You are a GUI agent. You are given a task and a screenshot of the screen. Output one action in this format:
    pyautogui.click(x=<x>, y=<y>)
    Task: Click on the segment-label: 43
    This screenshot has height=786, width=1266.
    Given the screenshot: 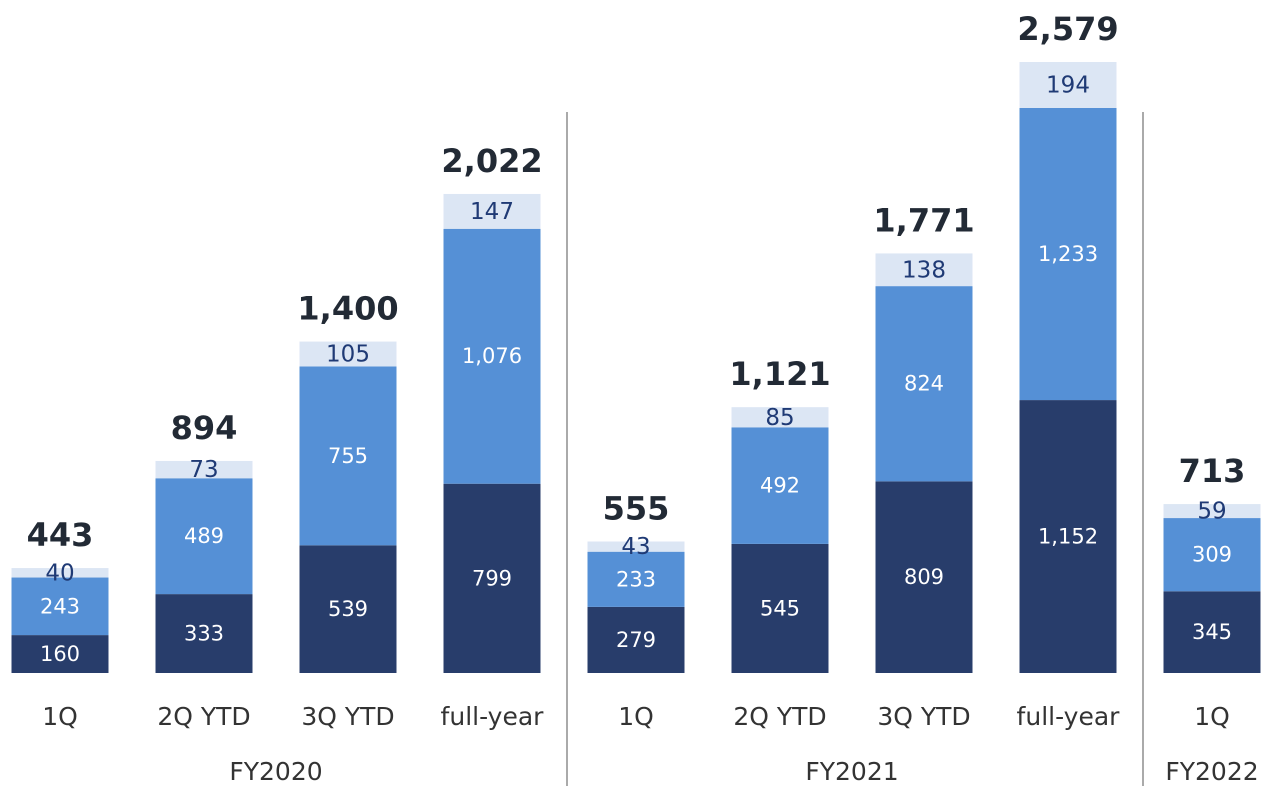 What is the action you would take?
    pyautogui.click(x=635, y=547)
    